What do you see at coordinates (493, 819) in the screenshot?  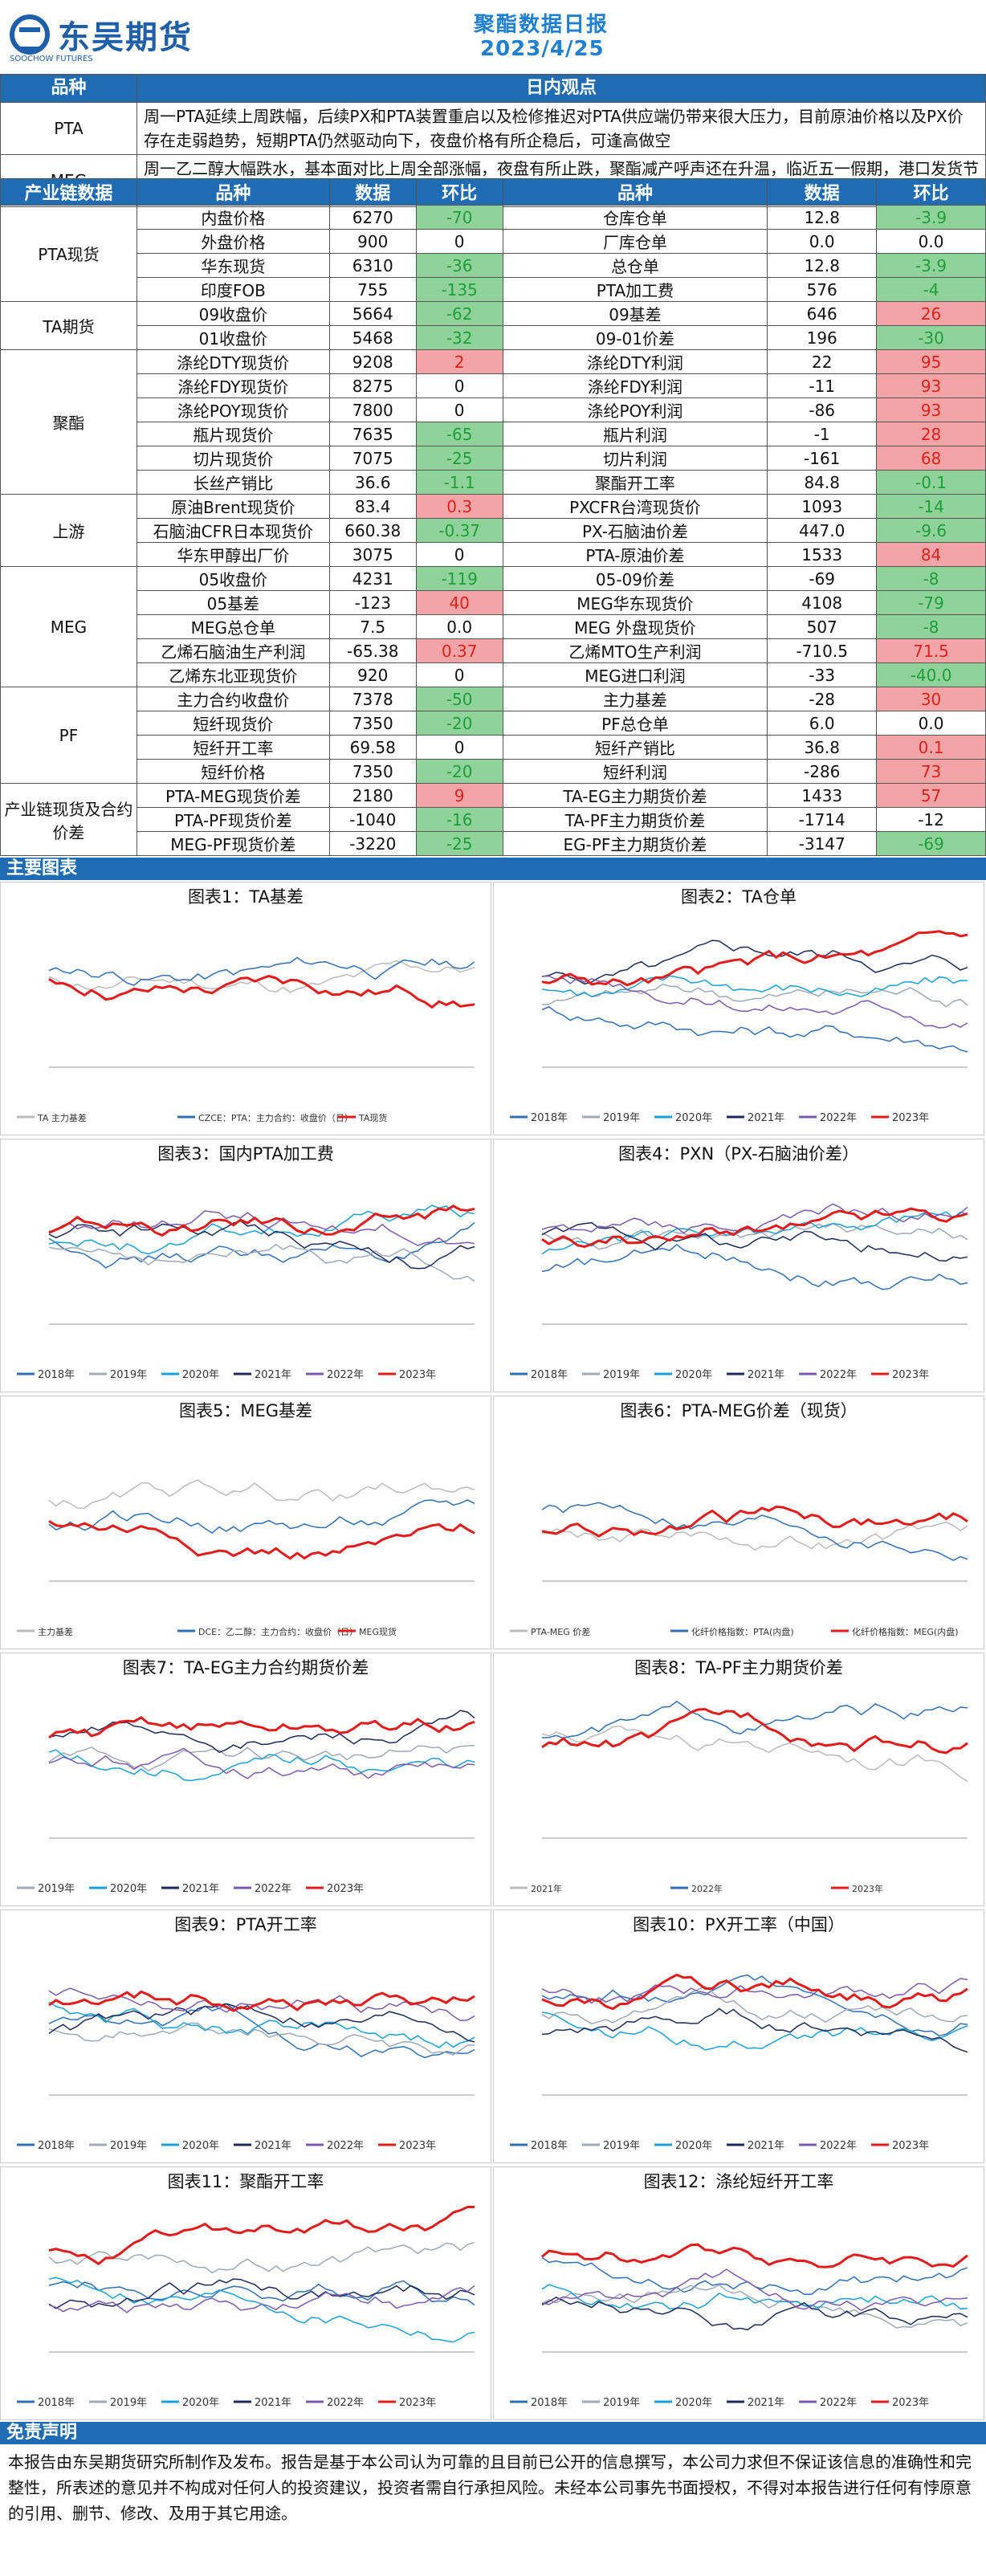 I see `data-row: PTA-PF现货价差 -1040 -16 TA-PF主力期货价差 -1714 -12` at bounding box center [493, 819].